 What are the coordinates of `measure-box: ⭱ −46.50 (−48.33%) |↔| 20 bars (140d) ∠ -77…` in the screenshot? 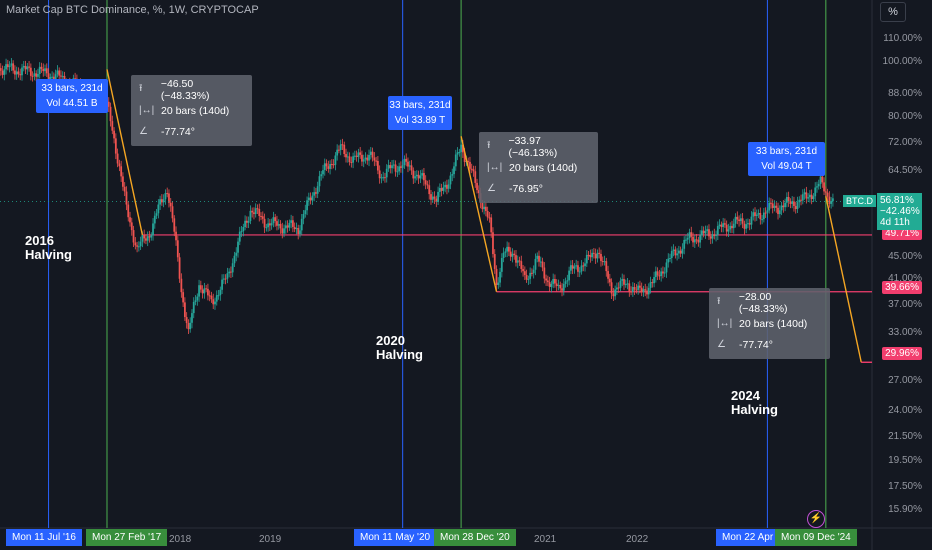 It's located at (191, 110).